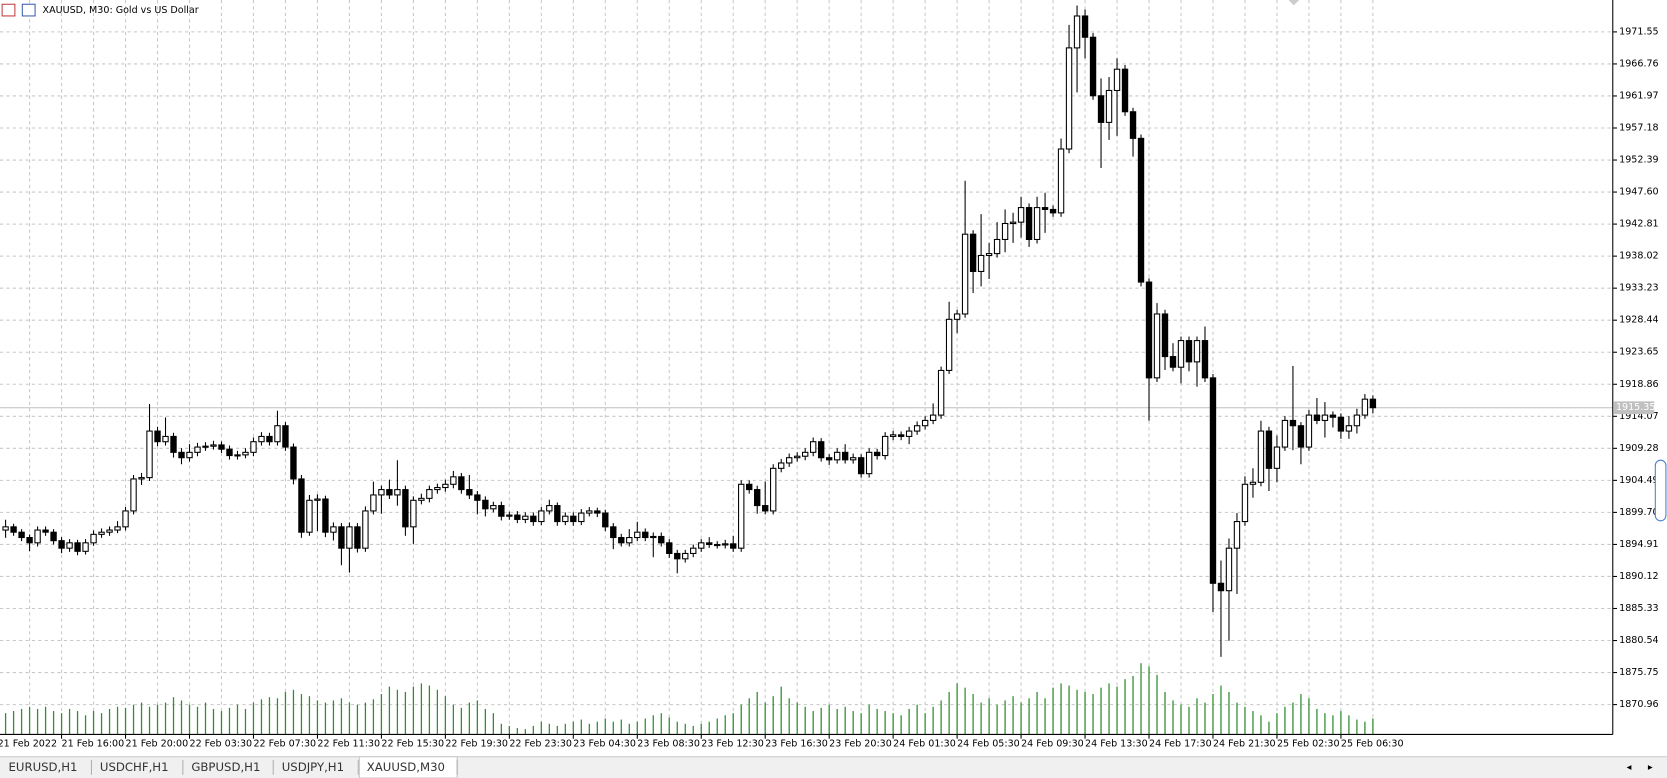 The width and height of the screenshot is (1667, 778). Describe the element at coordinates (1638, 608) in the screenshot. I see `y-tick-label: 1885.33` at that location.